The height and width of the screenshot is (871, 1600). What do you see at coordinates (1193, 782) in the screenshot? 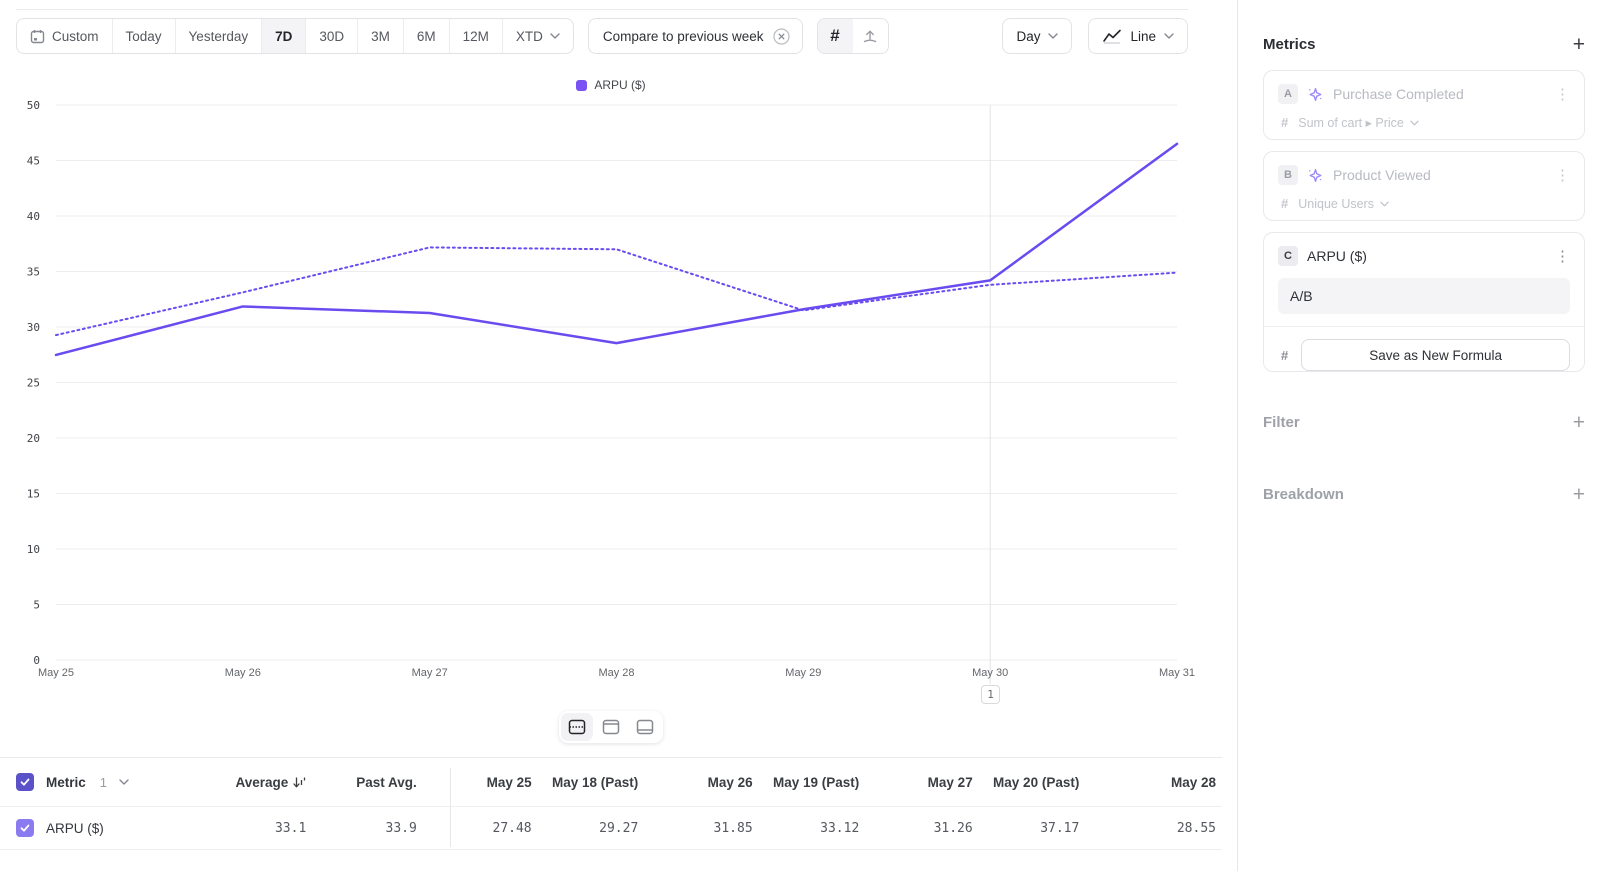
I see `col-may-28: May 28` at bounding box center [1193, 782].